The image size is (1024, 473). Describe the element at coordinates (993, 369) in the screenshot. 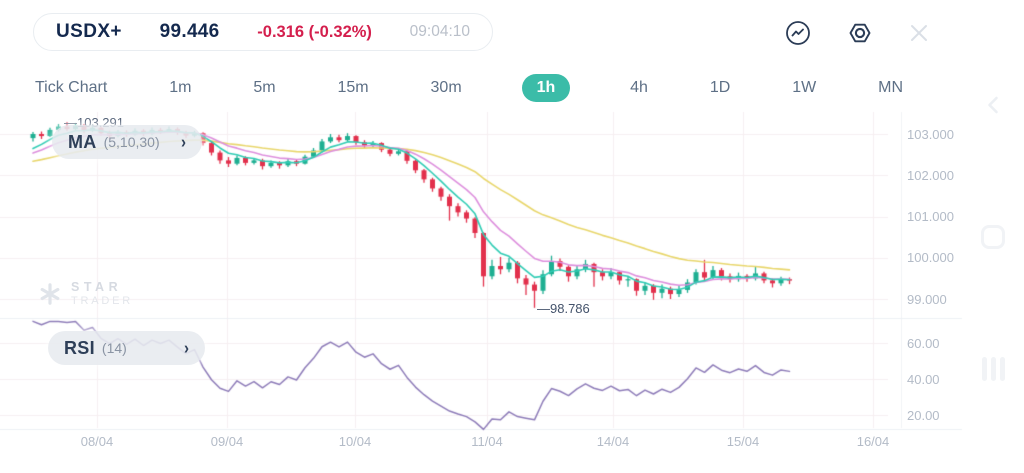

I see `drawer-handle-icon` at that location.